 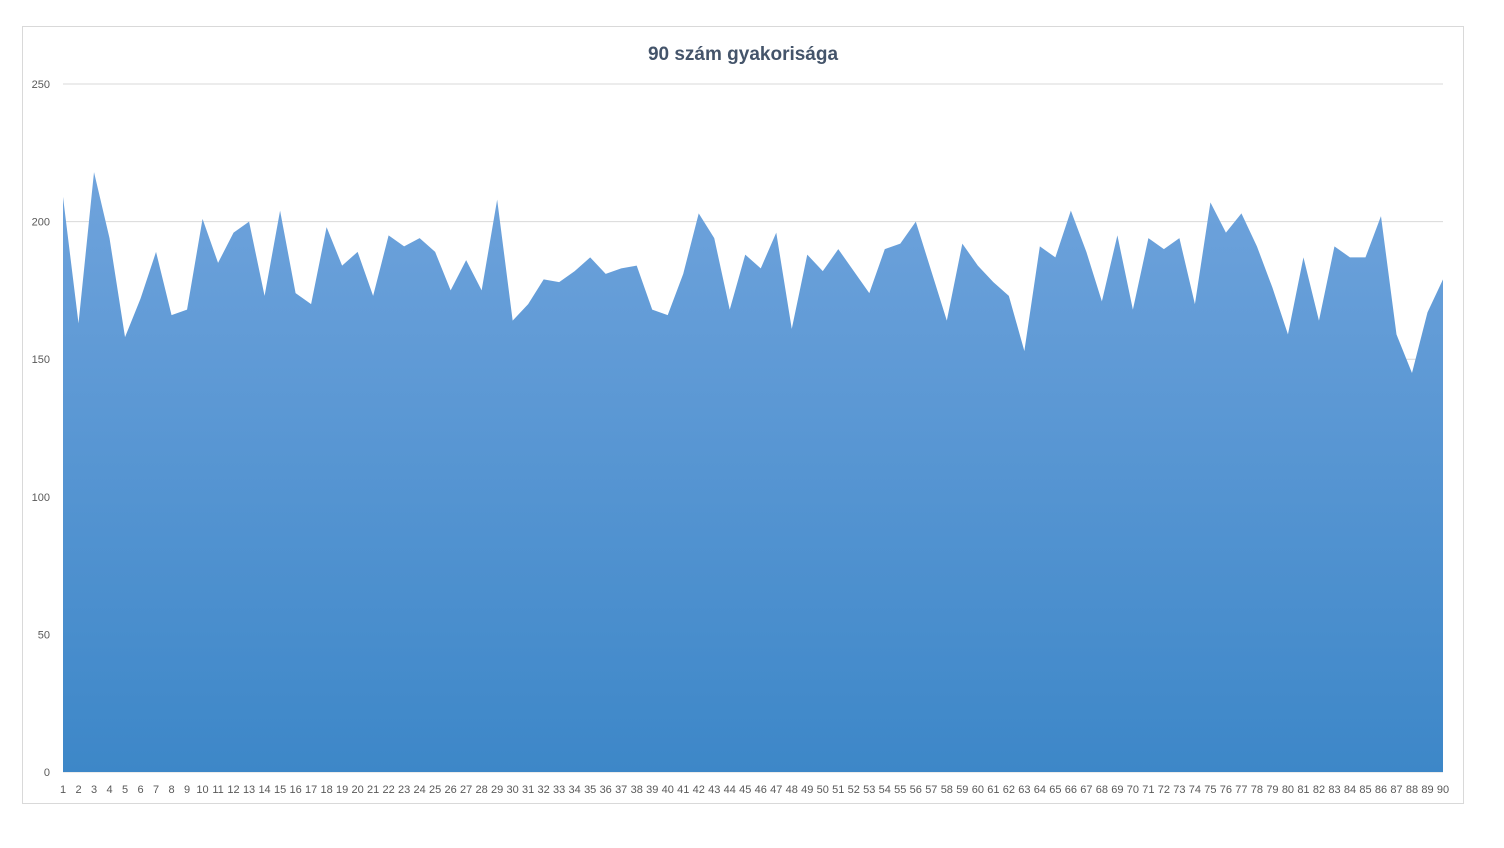 I want to click on x-tick-label: 43, so click(x=714, y=790).